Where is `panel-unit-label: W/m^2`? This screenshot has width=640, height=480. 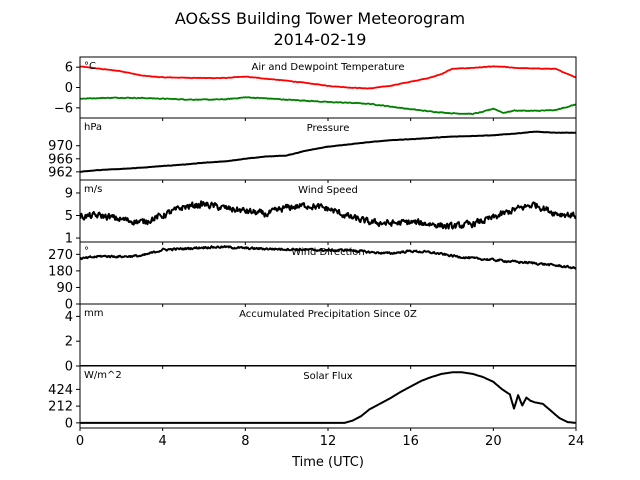
panel-unit-label: W/m^2 is located at coordinates (103, 375).